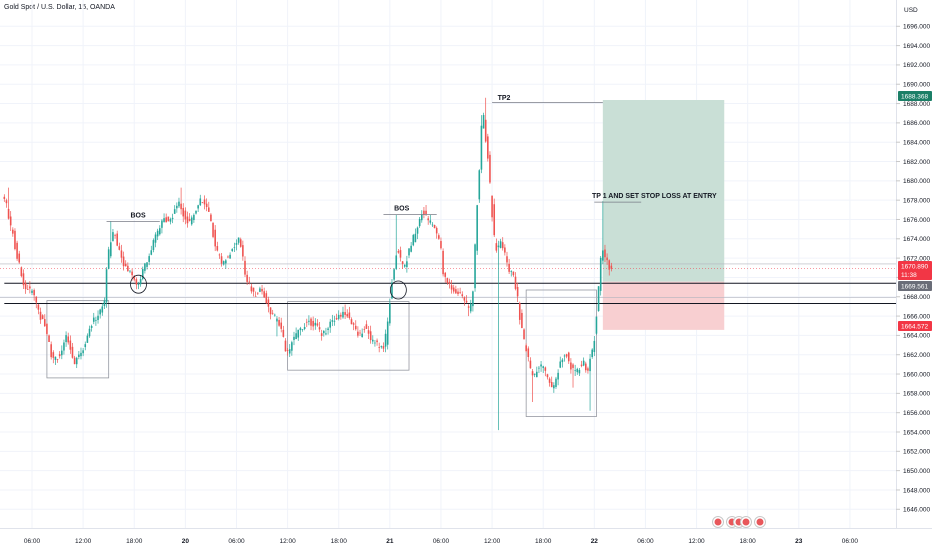 This screenshot has width=932, height=550. Describe the element at coordinates (914, 287) in the screenshot. I see `entry-price-tag: 1669.561` at that location.